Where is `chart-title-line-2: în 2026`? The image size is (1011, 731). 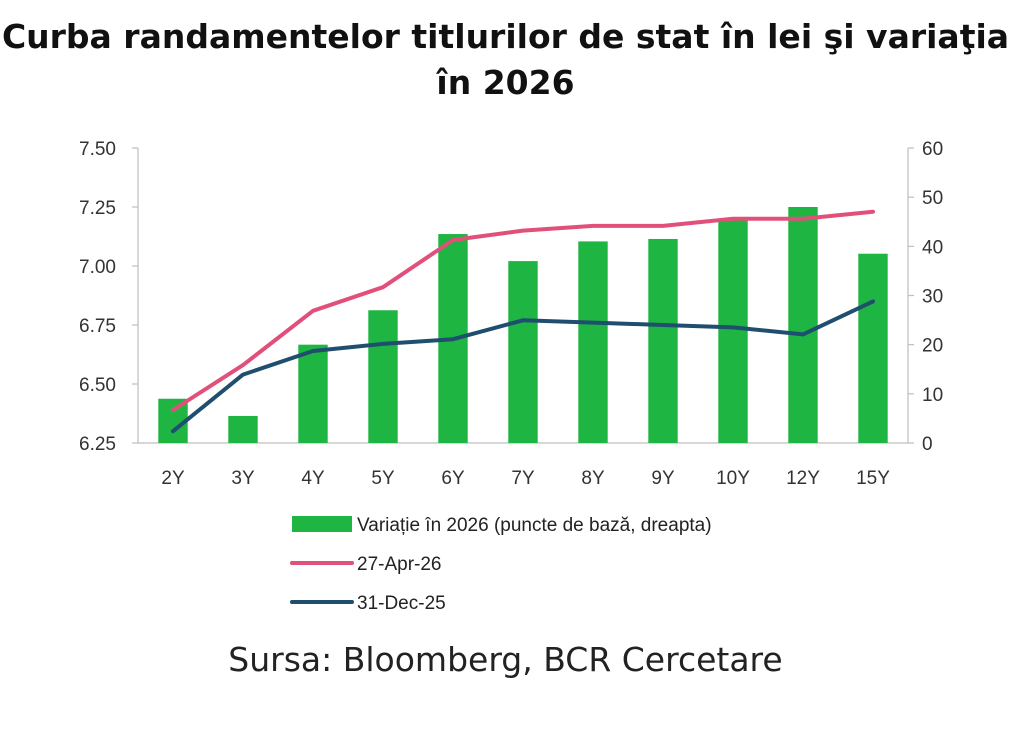
chart-title-line-2: în 2026 is located at coordinates (505, 82).